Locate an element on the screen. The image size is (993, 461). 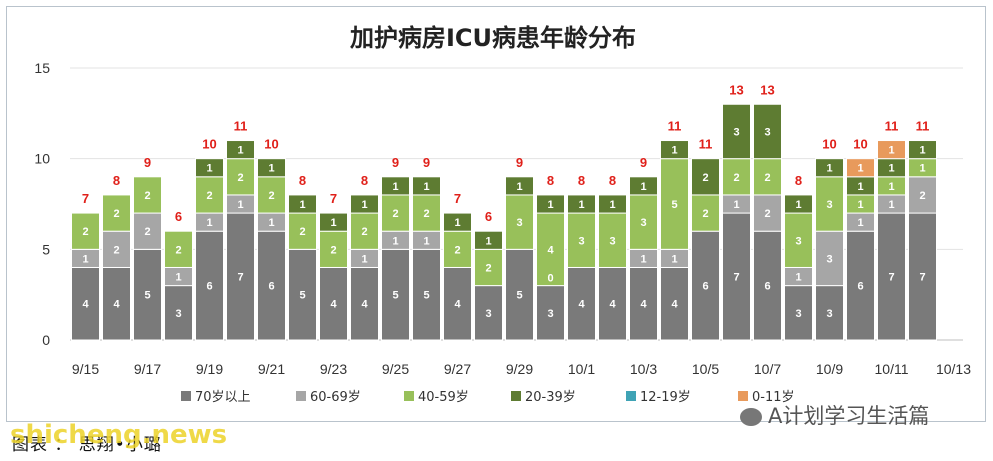
legend-label: 60-69岁 is located at coordinates (335, 397).